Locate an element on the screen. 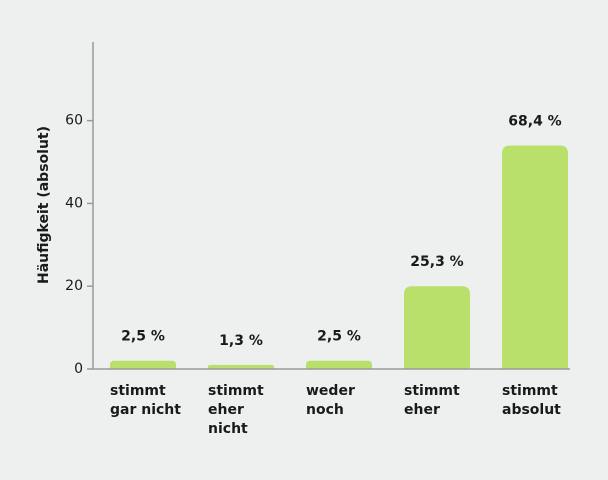  y-axis-label: Häufigkeit (absolut) is located at coordinates (44, 205).